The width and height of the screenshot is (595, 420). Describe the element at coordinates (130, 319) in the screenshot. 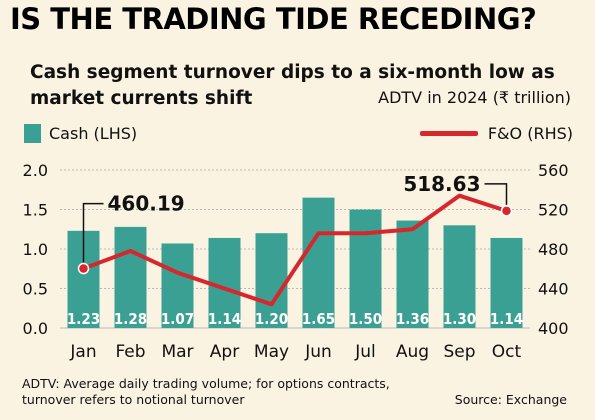

I see `bar-value-label: 1.28` at that location.